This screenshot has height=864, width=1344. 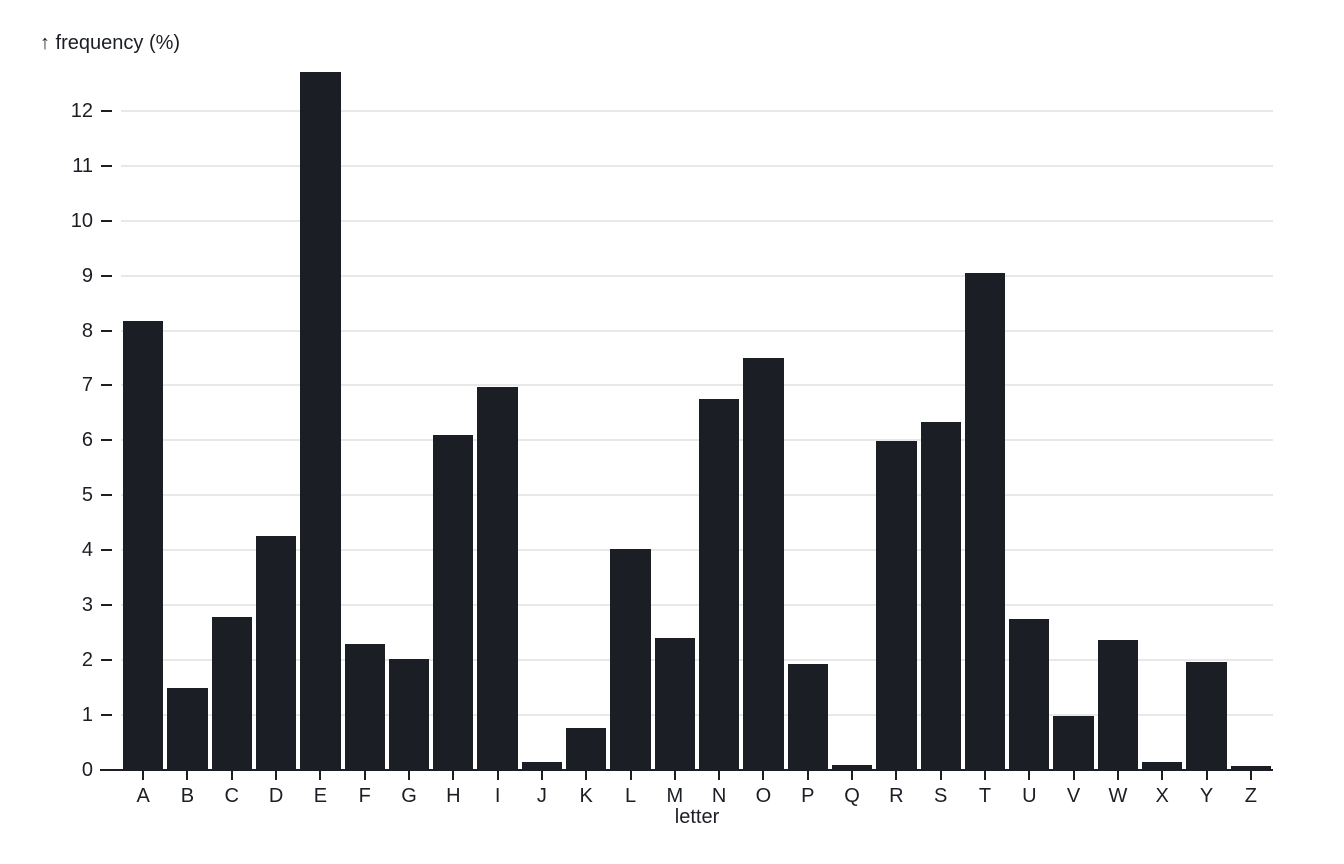 What do you see at coordinates (630, 775) in the screenshot?
I see `x-tick-mark-L` at bounding box center [630, 775].